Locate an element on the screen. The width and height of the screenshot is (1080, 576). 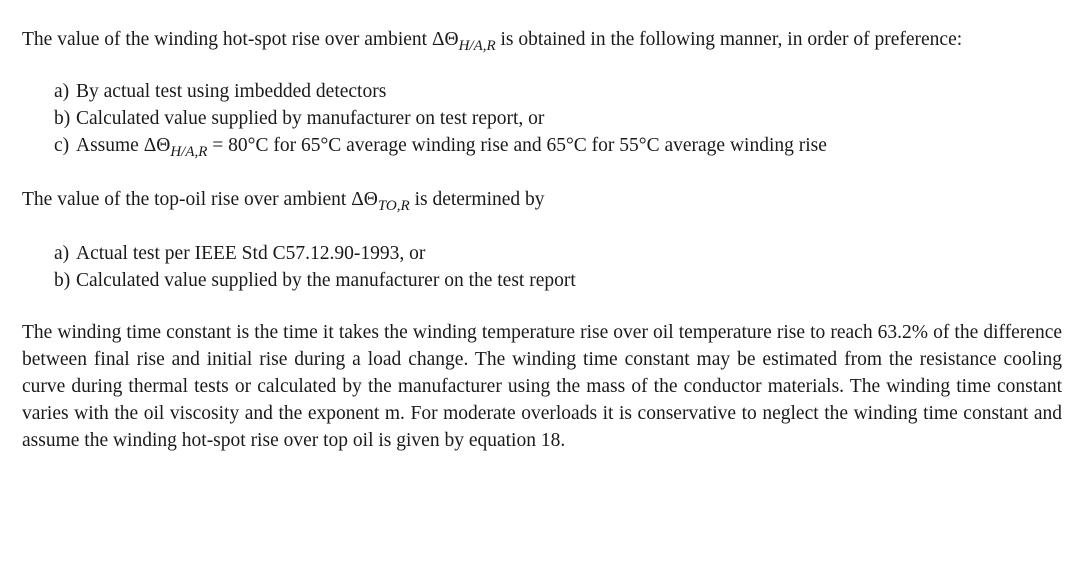
list-marker: c) is located at coordinates (62, 145).